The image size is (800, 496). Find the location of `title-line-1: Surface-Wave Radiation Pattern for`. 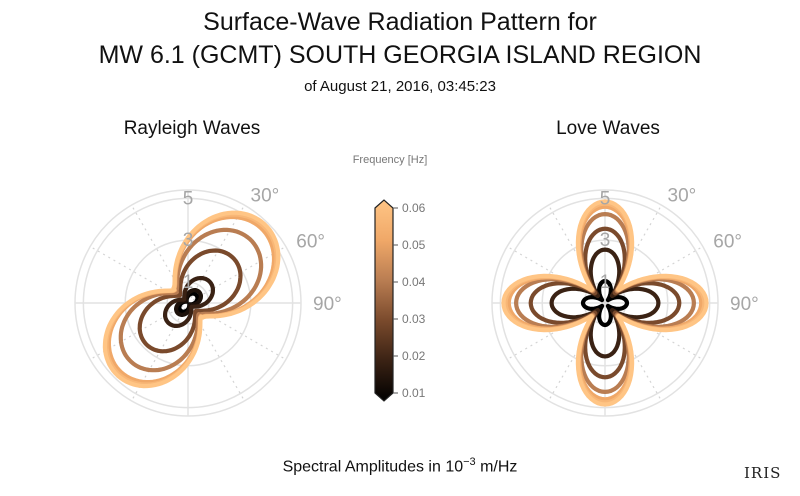

title-line-1: Surface-Wave Radiation Pattern for is located at coordinates (400, 22).